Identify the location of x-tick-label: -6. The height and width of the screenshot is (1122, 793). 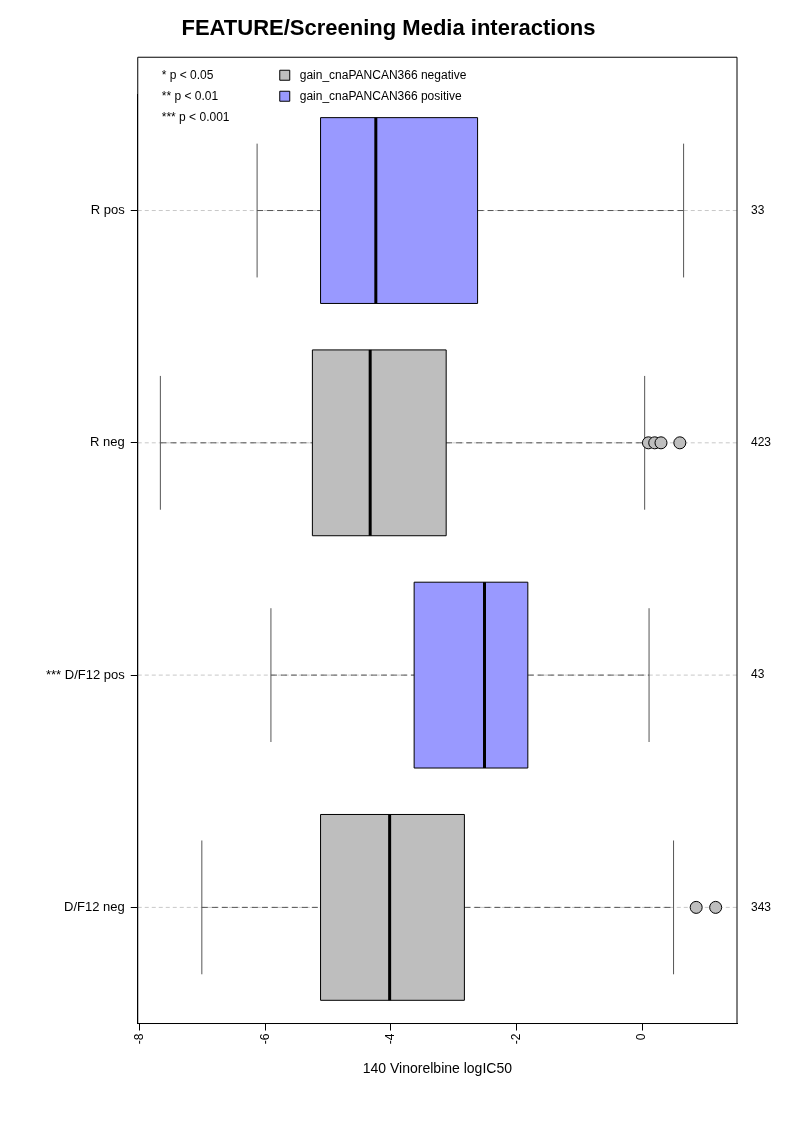
(264, 1039).